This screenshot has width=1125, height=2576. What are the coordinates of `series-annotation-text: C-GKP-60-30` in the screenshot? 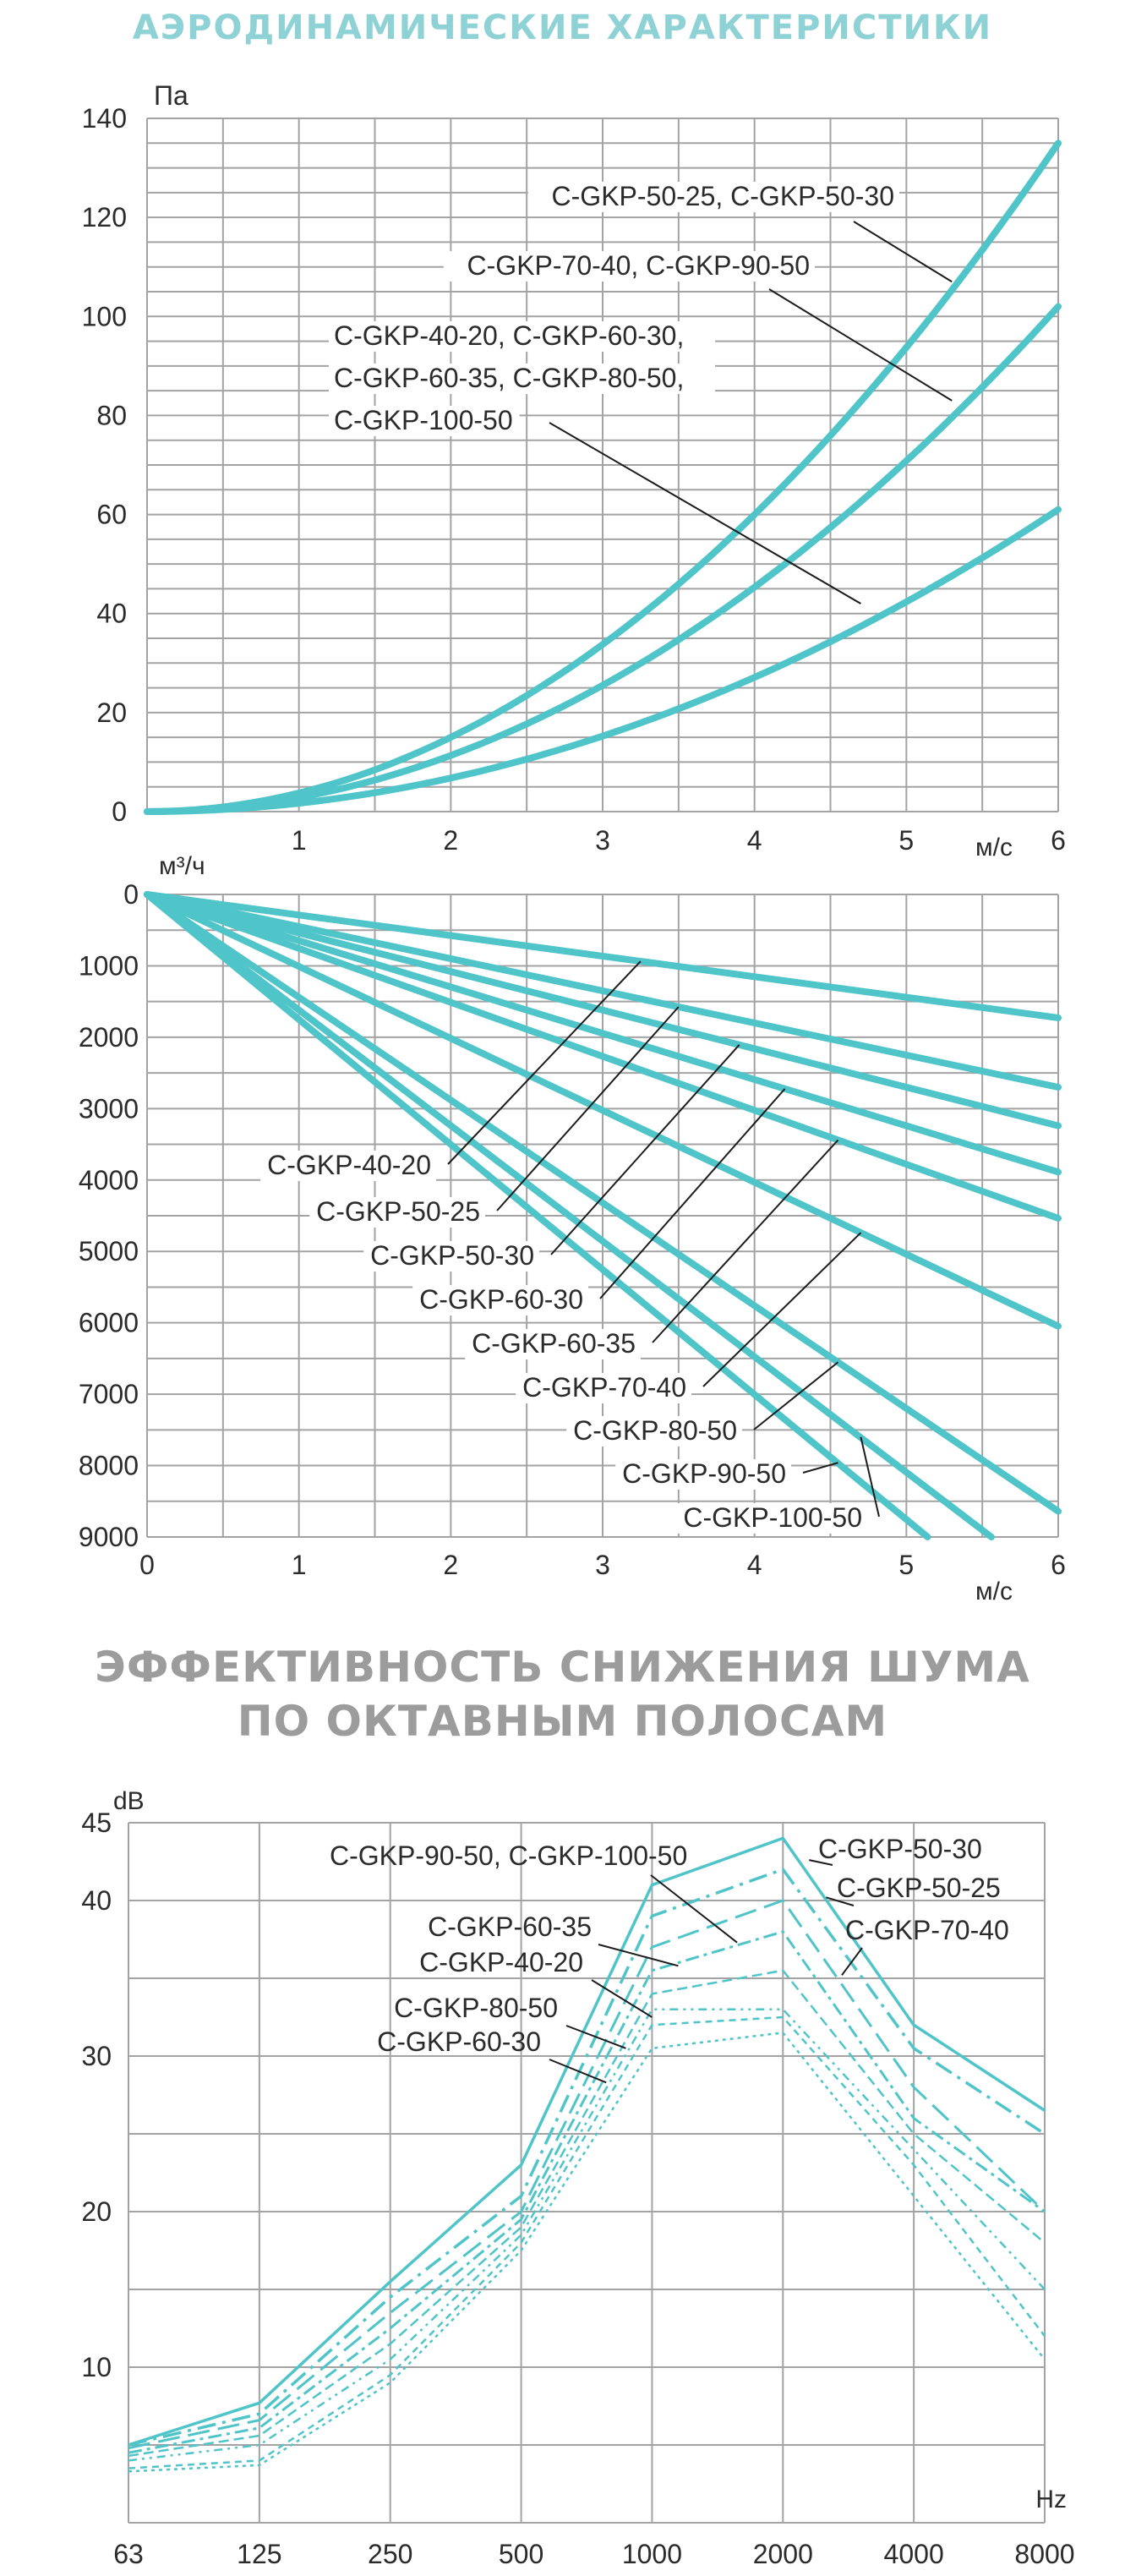 It's located at (501, 1299).